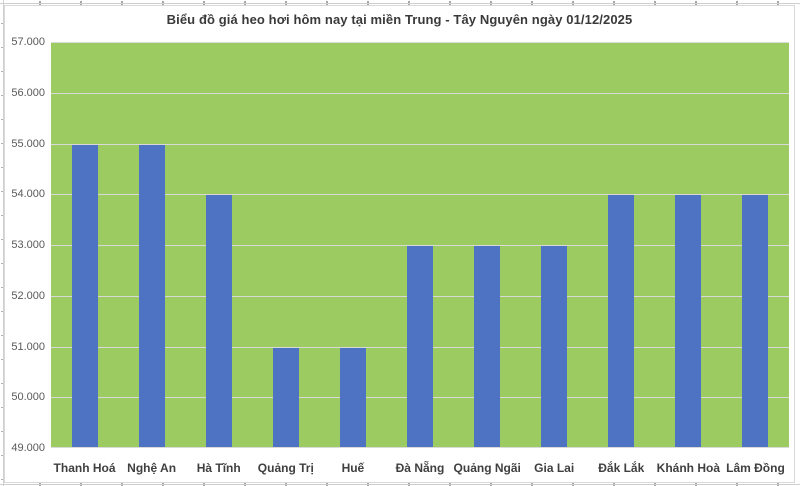 Image resolution: width=800 pixels, height=486 pixels. What do you see at coordinates (152, 468) in the screenshot?
I see `x-axis-category-label: Nghệ An` at bounding box center [152, 468].